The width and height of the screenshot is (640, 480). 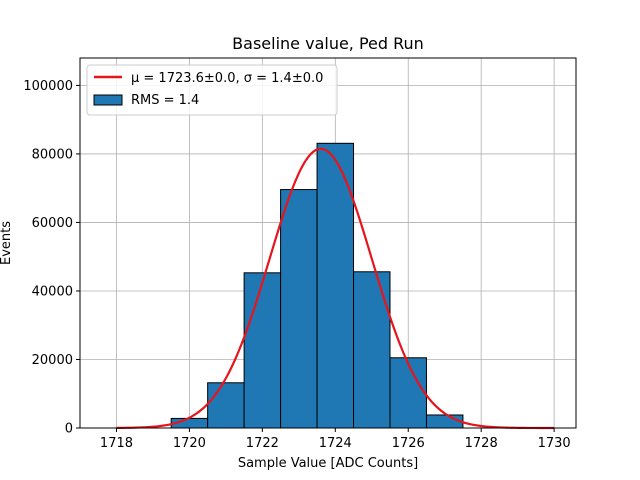 What do you see at coordinates (52, 360) in the screenshot?
I see `y-tick-label: 20000` at bounding box center [52, 360].